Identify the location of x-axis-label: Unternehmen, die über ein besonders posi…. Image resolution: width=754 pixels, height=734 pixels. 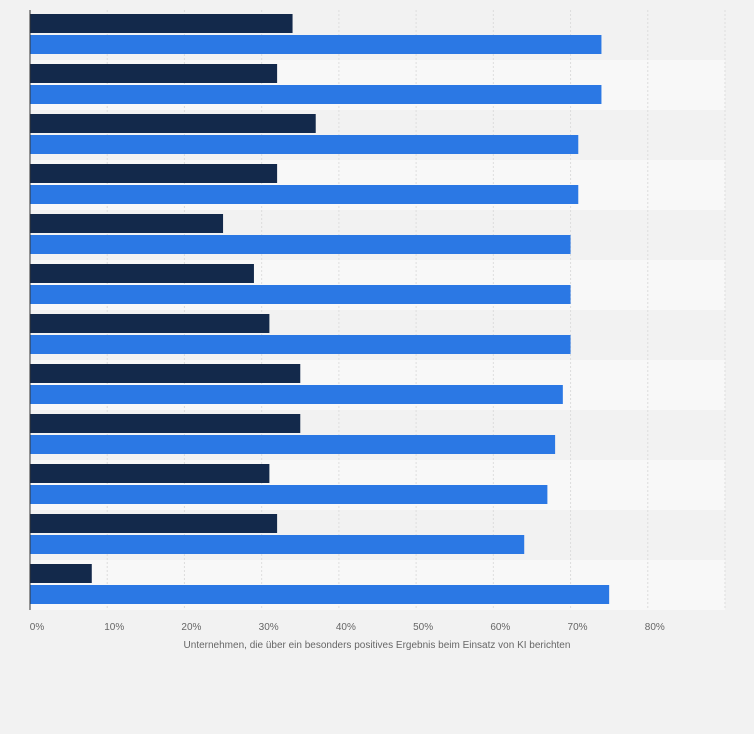
(377, 645).